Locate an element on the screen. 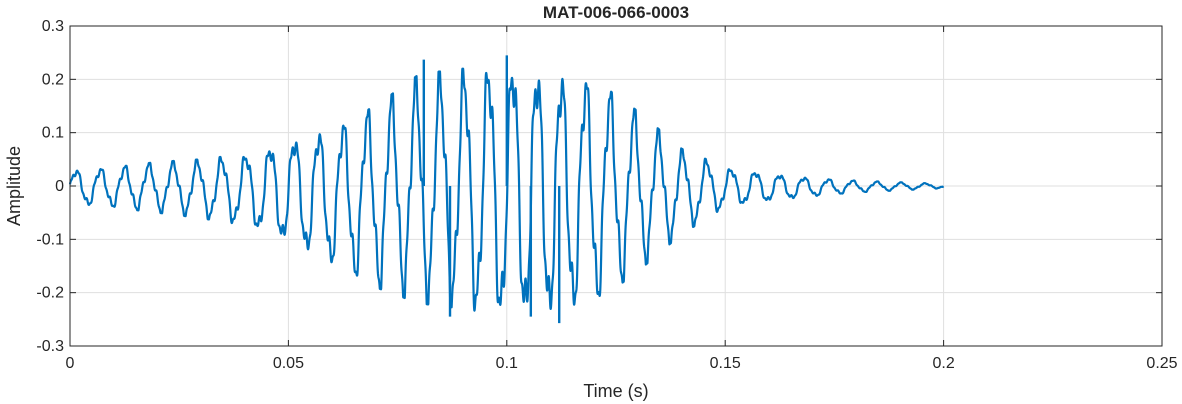  x-tick-label: 0 is located at coordinates (70, 363).